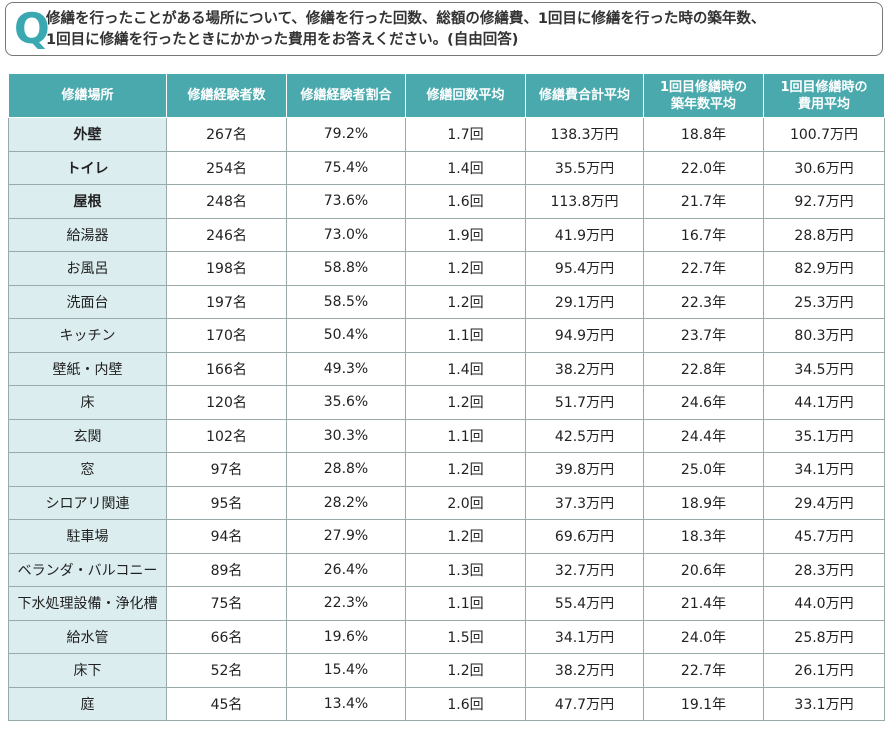 Image resolution: width=890 pixels, height=732 pixels. I want to click on row-label: 洗面台, so click(87, 301).